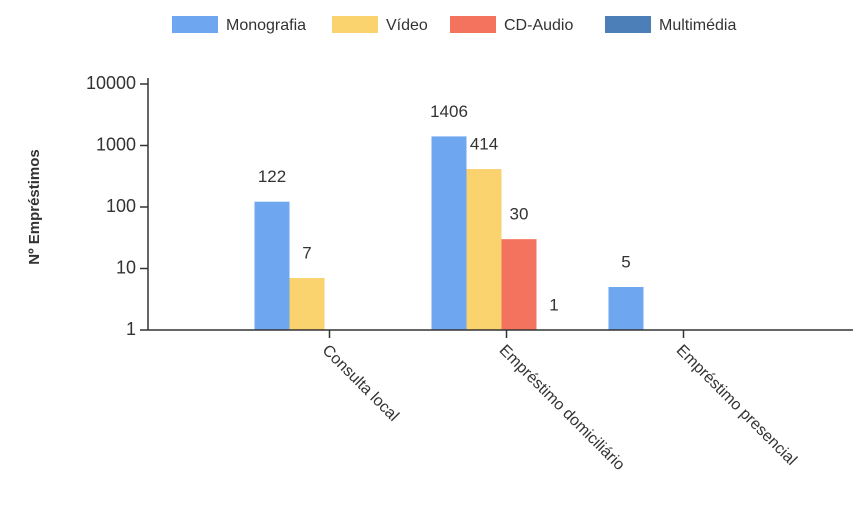 The height and width of the screenshot is (513, 853). Describe the element at coordinates (519, 214) in the screenshot. I see `data-label: 30` at that location.